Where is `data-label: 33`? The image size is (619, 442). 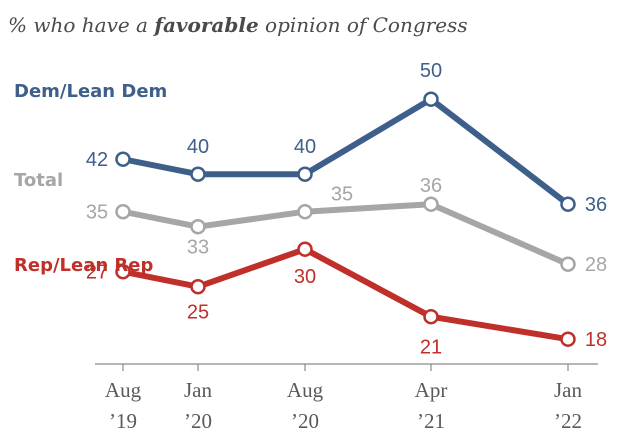 data-label: 33 is located at coordinates (198, 248).